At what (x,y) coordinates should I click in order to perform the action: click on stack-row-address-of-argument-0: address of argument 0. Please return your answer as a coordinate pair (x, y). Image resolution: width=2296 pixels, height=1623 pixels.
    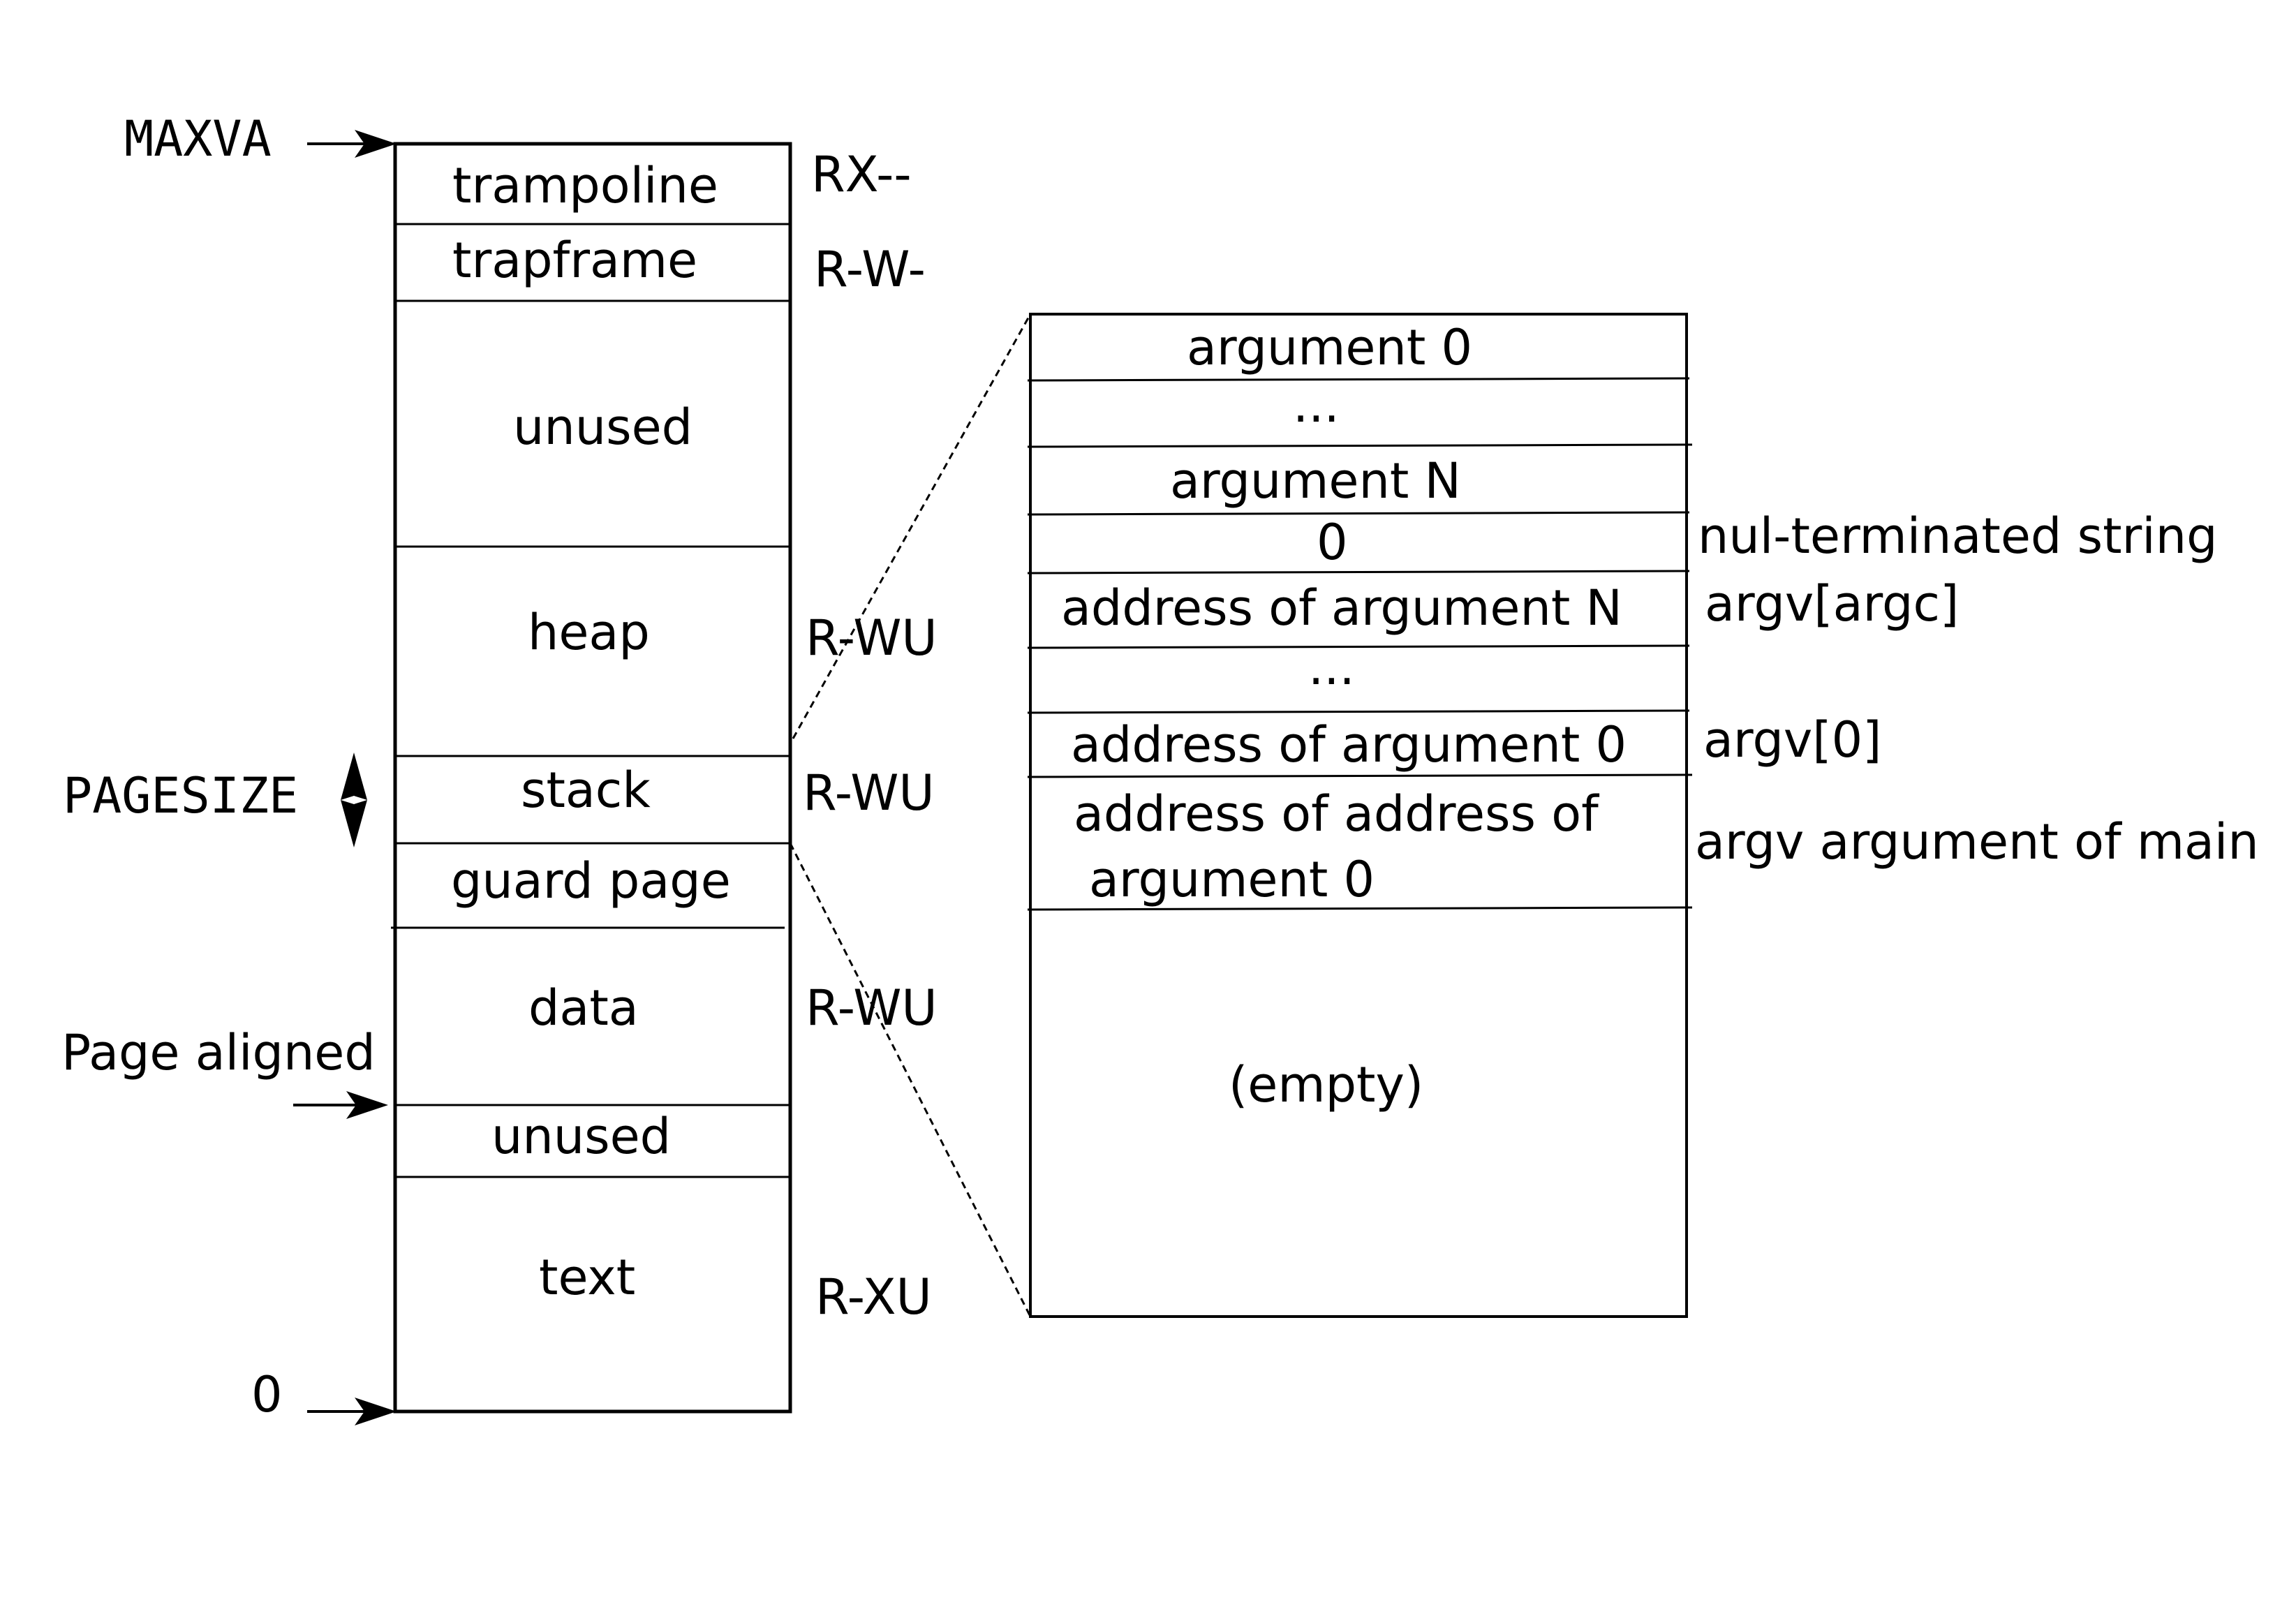
    Looking at the image, I should click on (1349, 744).